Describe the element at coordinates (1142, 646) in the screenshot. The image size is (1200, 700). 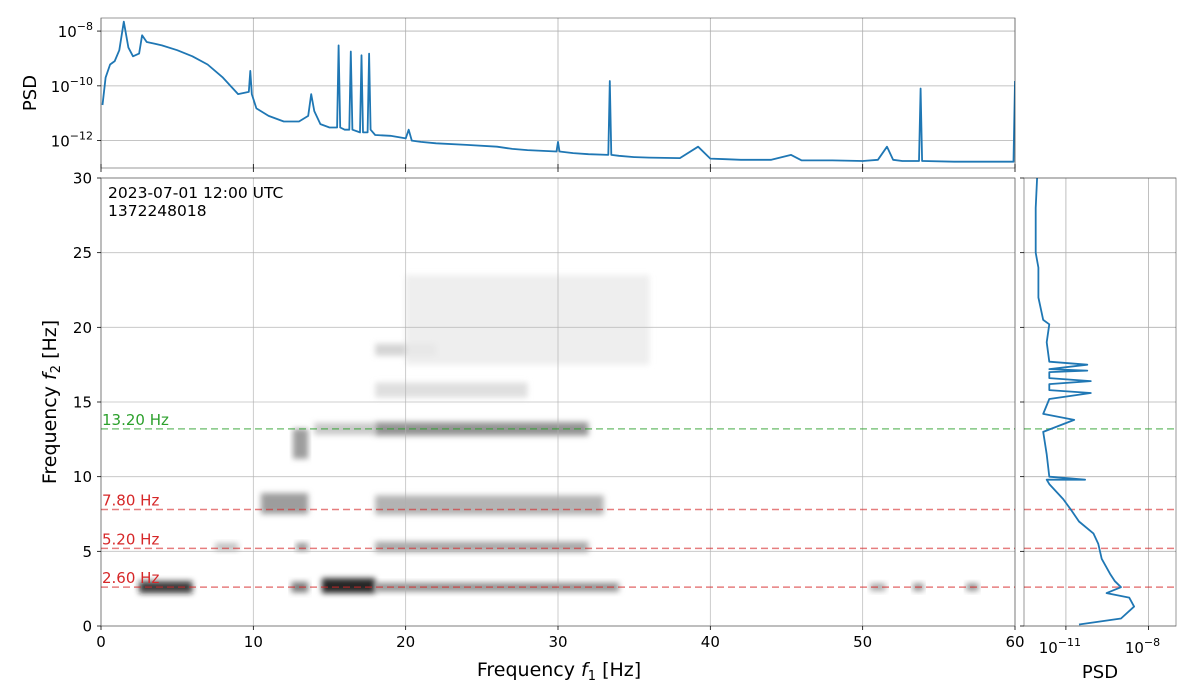
I see `side-psd-x-tick-label: 10−8` at that location.